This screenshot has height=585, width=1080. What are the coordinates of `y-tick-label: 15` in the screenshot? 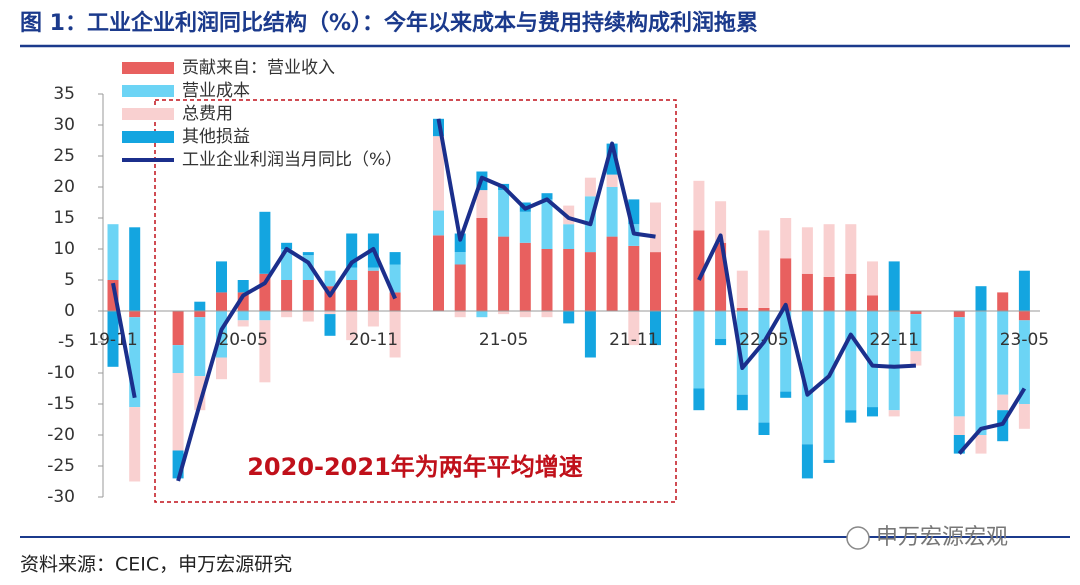 It's located at (64, 218).